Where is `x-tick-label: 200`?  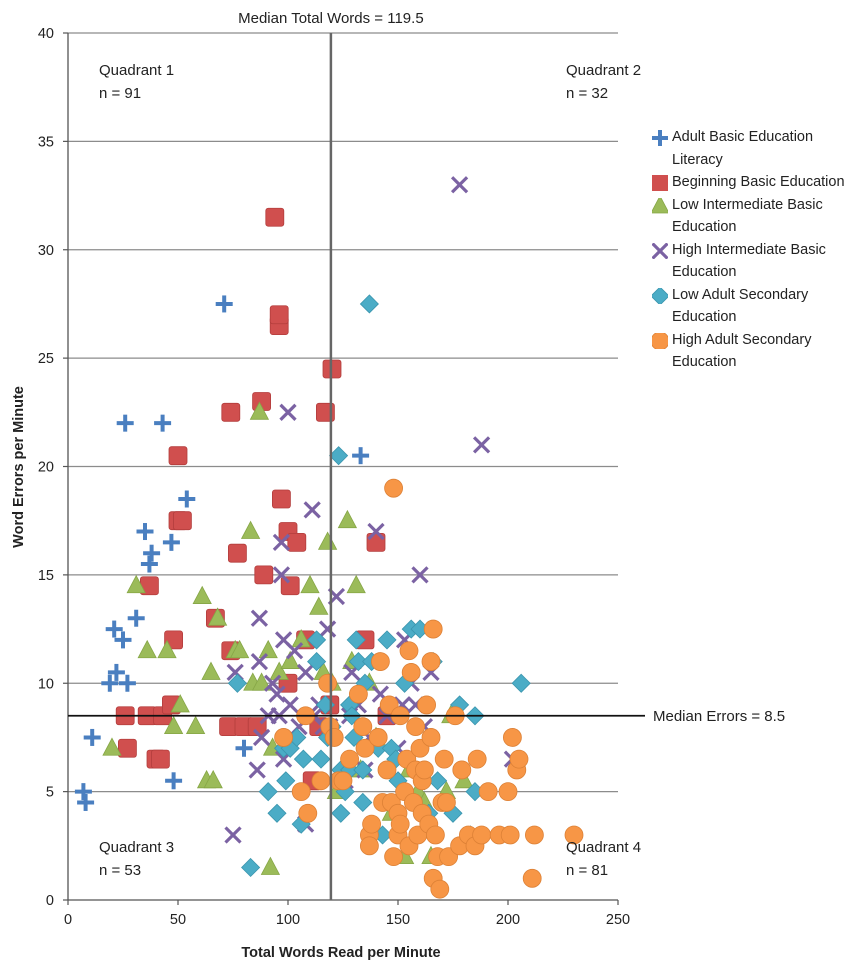
x-tick-label: 200 is located at coordinates (508, 920).